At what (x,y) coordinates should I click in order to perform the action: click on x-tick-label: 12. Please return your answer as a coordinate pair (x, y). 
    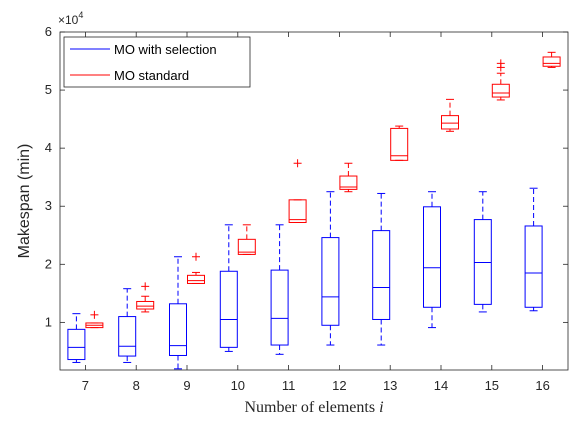
    Looking at the image, I should click on (339, 385).